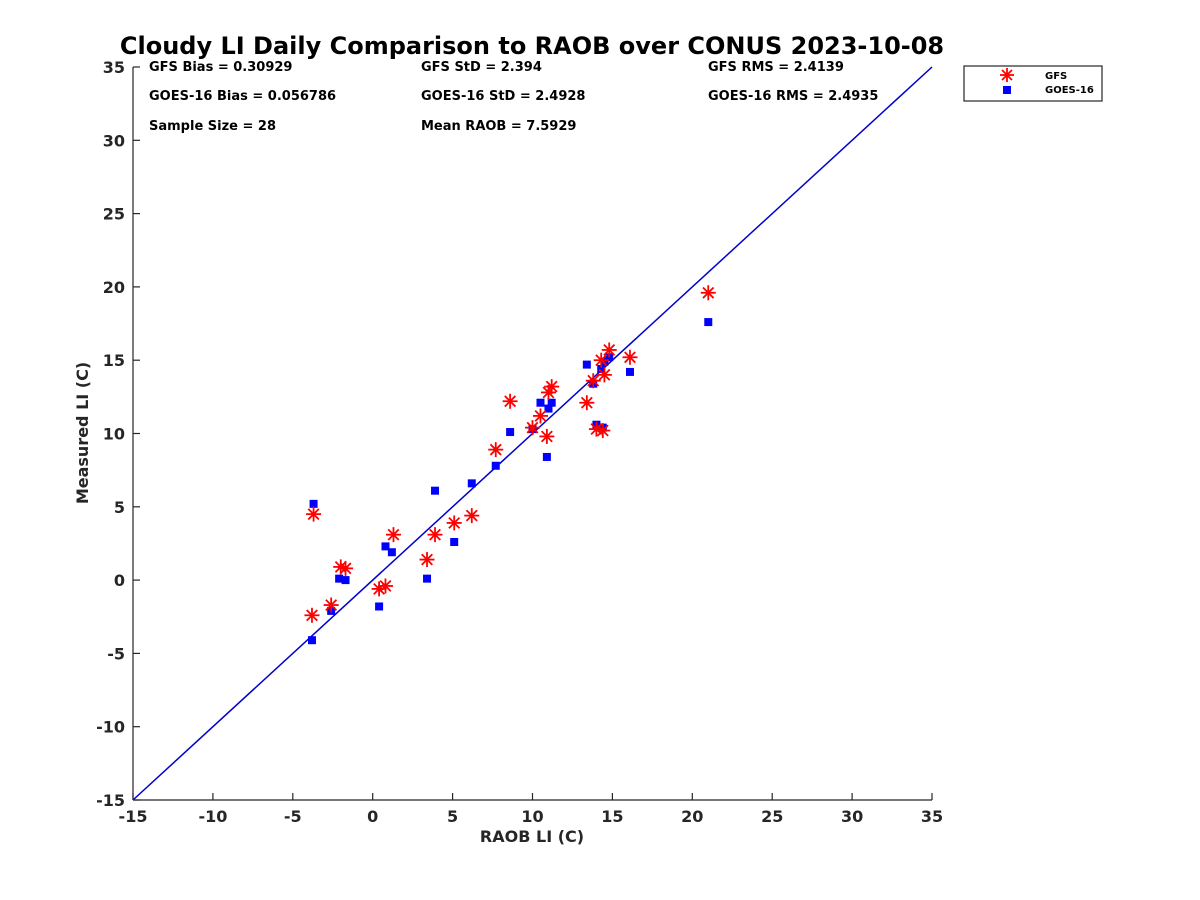  Describe the element at coordinates (119, 580) in the screenshot. I see `y-tick-label: 0` at that location.